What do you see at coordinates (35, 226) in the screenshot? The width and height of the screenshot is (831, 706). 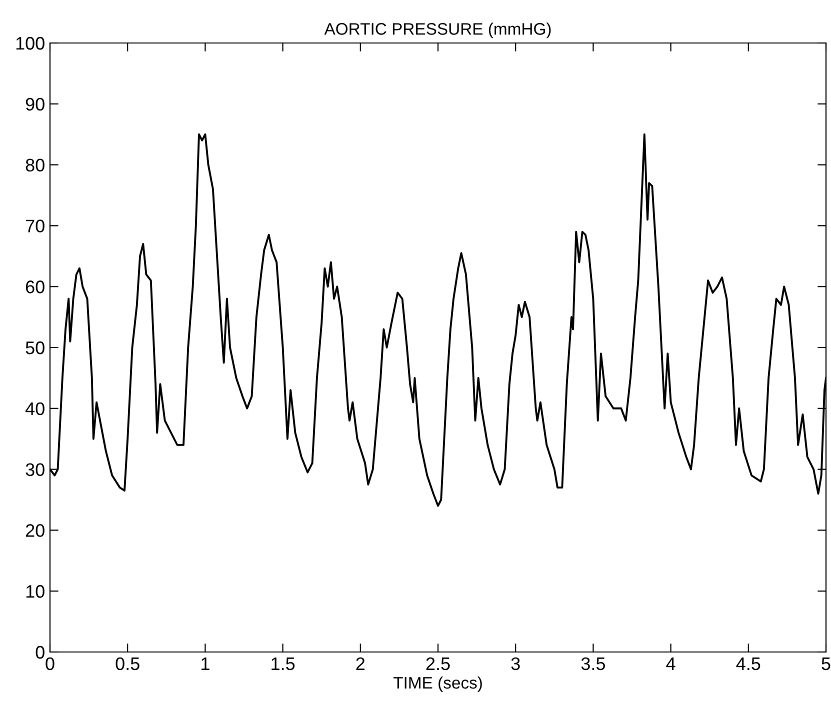 I see `y-tick-label: 70` at bounding box center [35, 226].